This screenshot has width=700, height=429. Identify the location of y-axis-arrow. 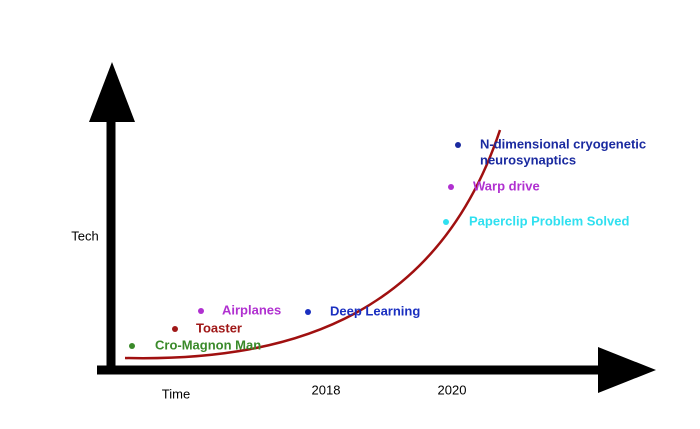
(112, 92).